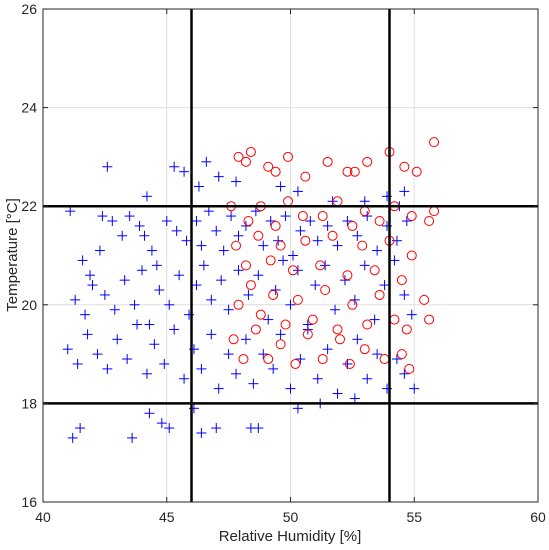  Describe the element at coordinates (29, 403) in the screenshot. I see `y-tick-label: 18` at that location.